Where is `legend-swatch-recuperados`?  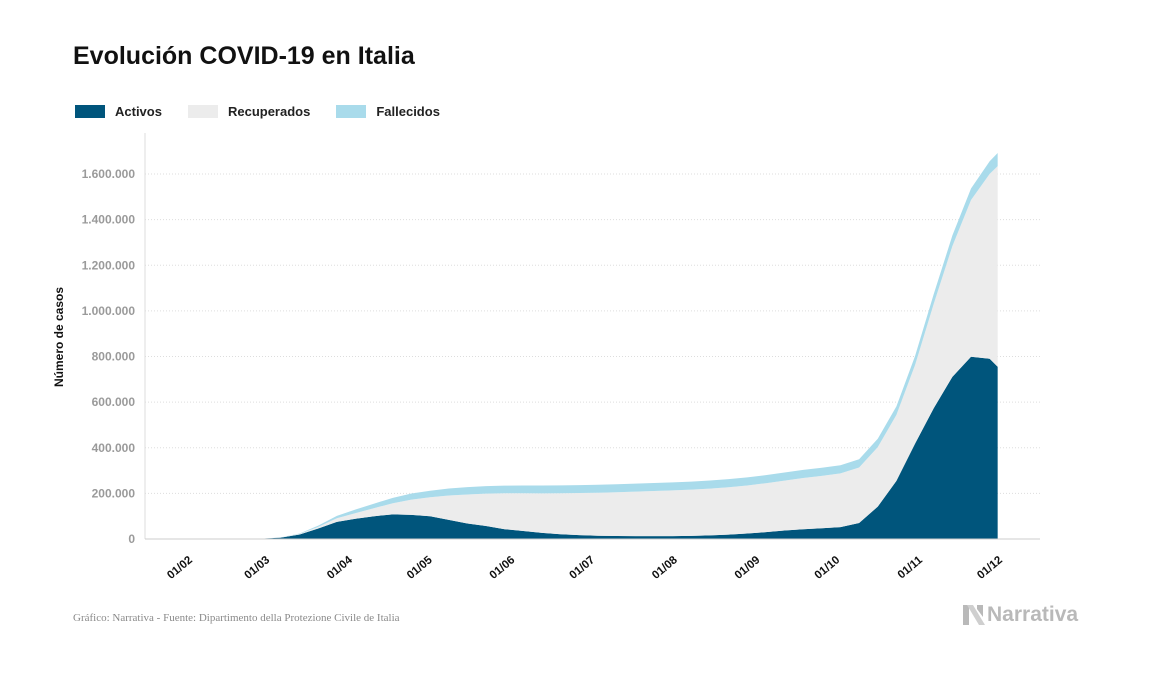
legend-swatch-recuperados is located at coordinates (202, 111).